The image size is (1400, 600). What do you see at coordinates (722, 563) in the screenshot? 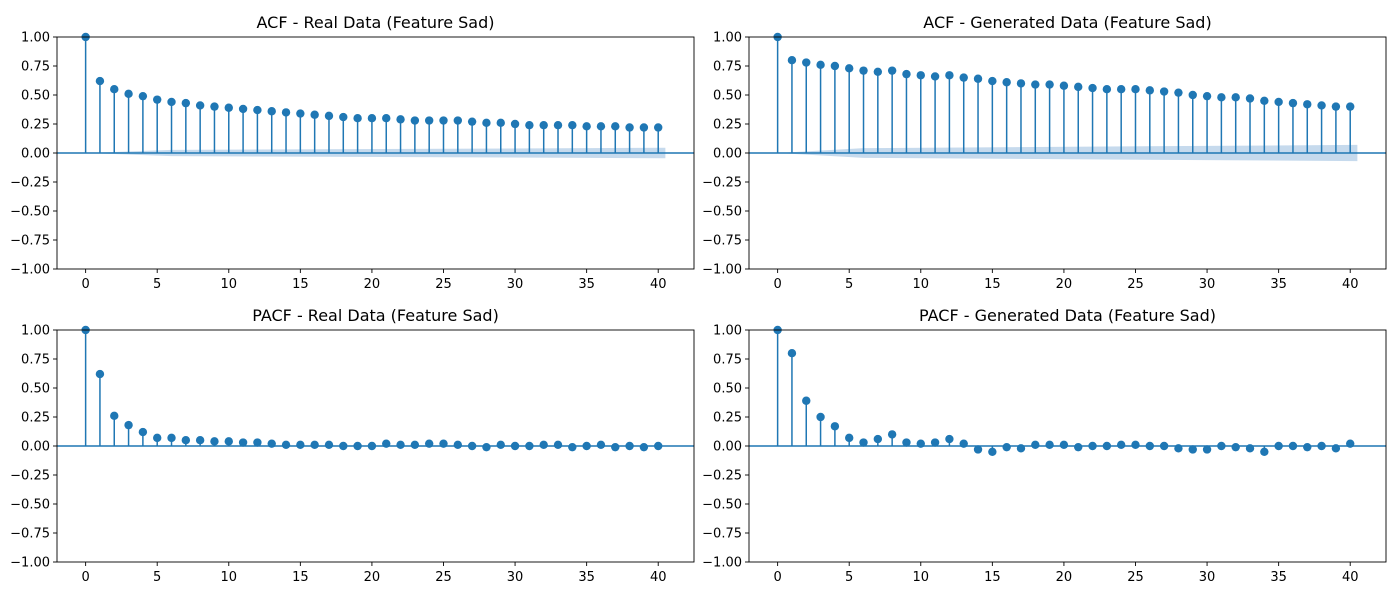
I see `pacf-generated-ytick-label: −1.00` at bounding box center [722, 563].